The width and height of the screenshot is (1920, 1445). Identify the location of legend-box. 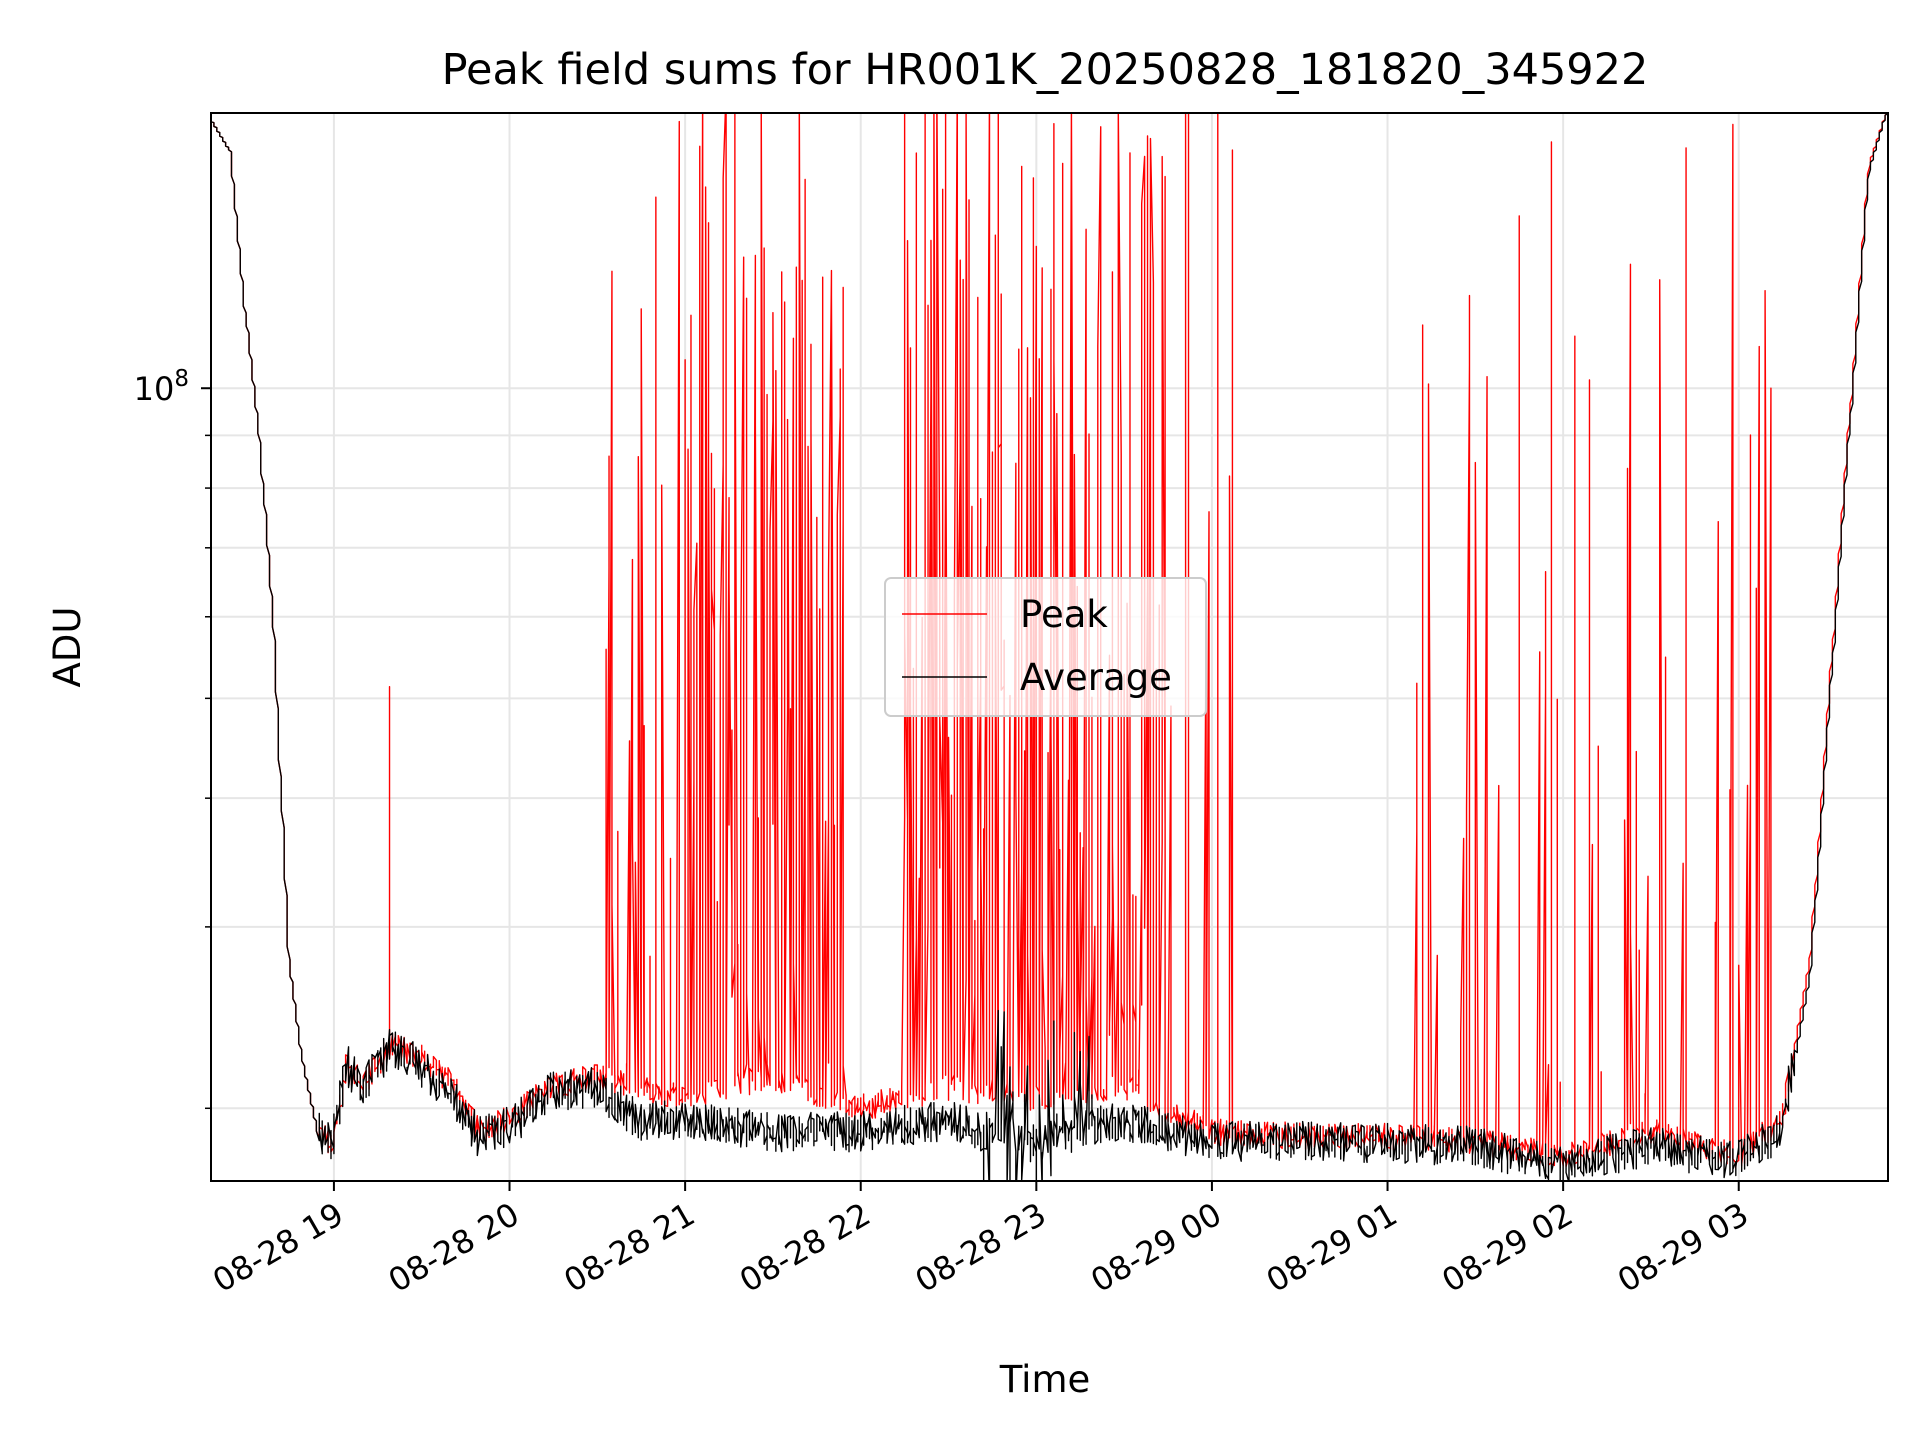
(1045, 647).